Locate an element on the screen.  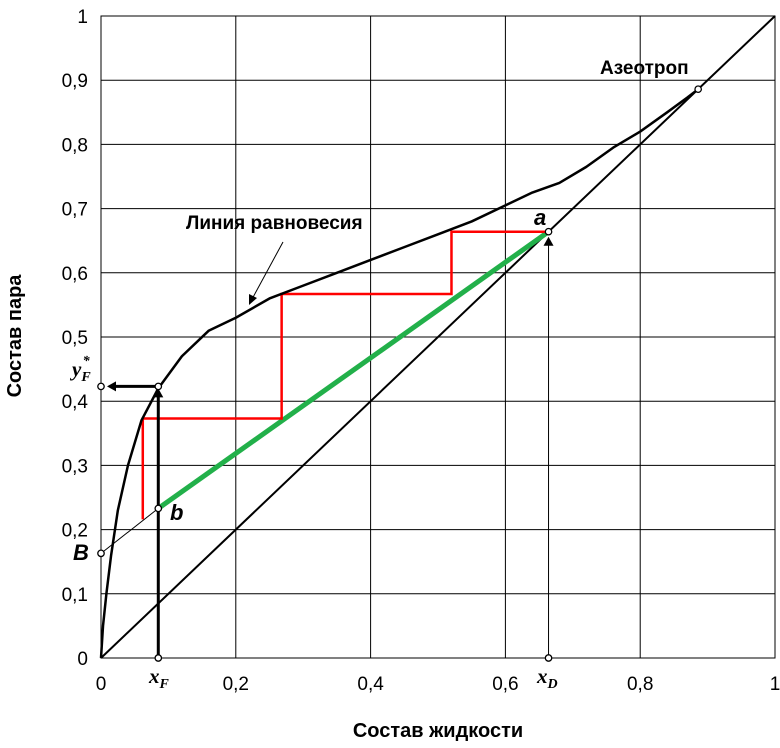
x-tick-label: 1 is located at coordinates (775, 684).